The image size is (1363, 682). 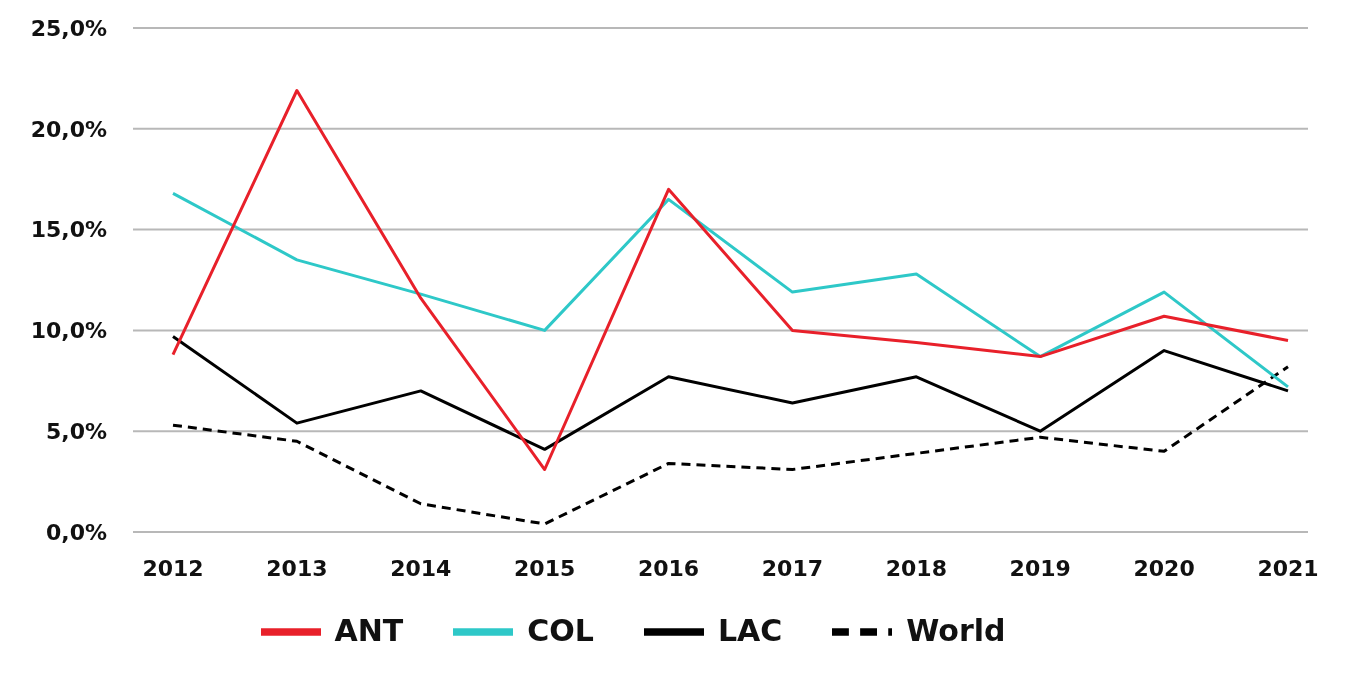 I want to click on legend-label: LAC, so click(x=750, y=630).